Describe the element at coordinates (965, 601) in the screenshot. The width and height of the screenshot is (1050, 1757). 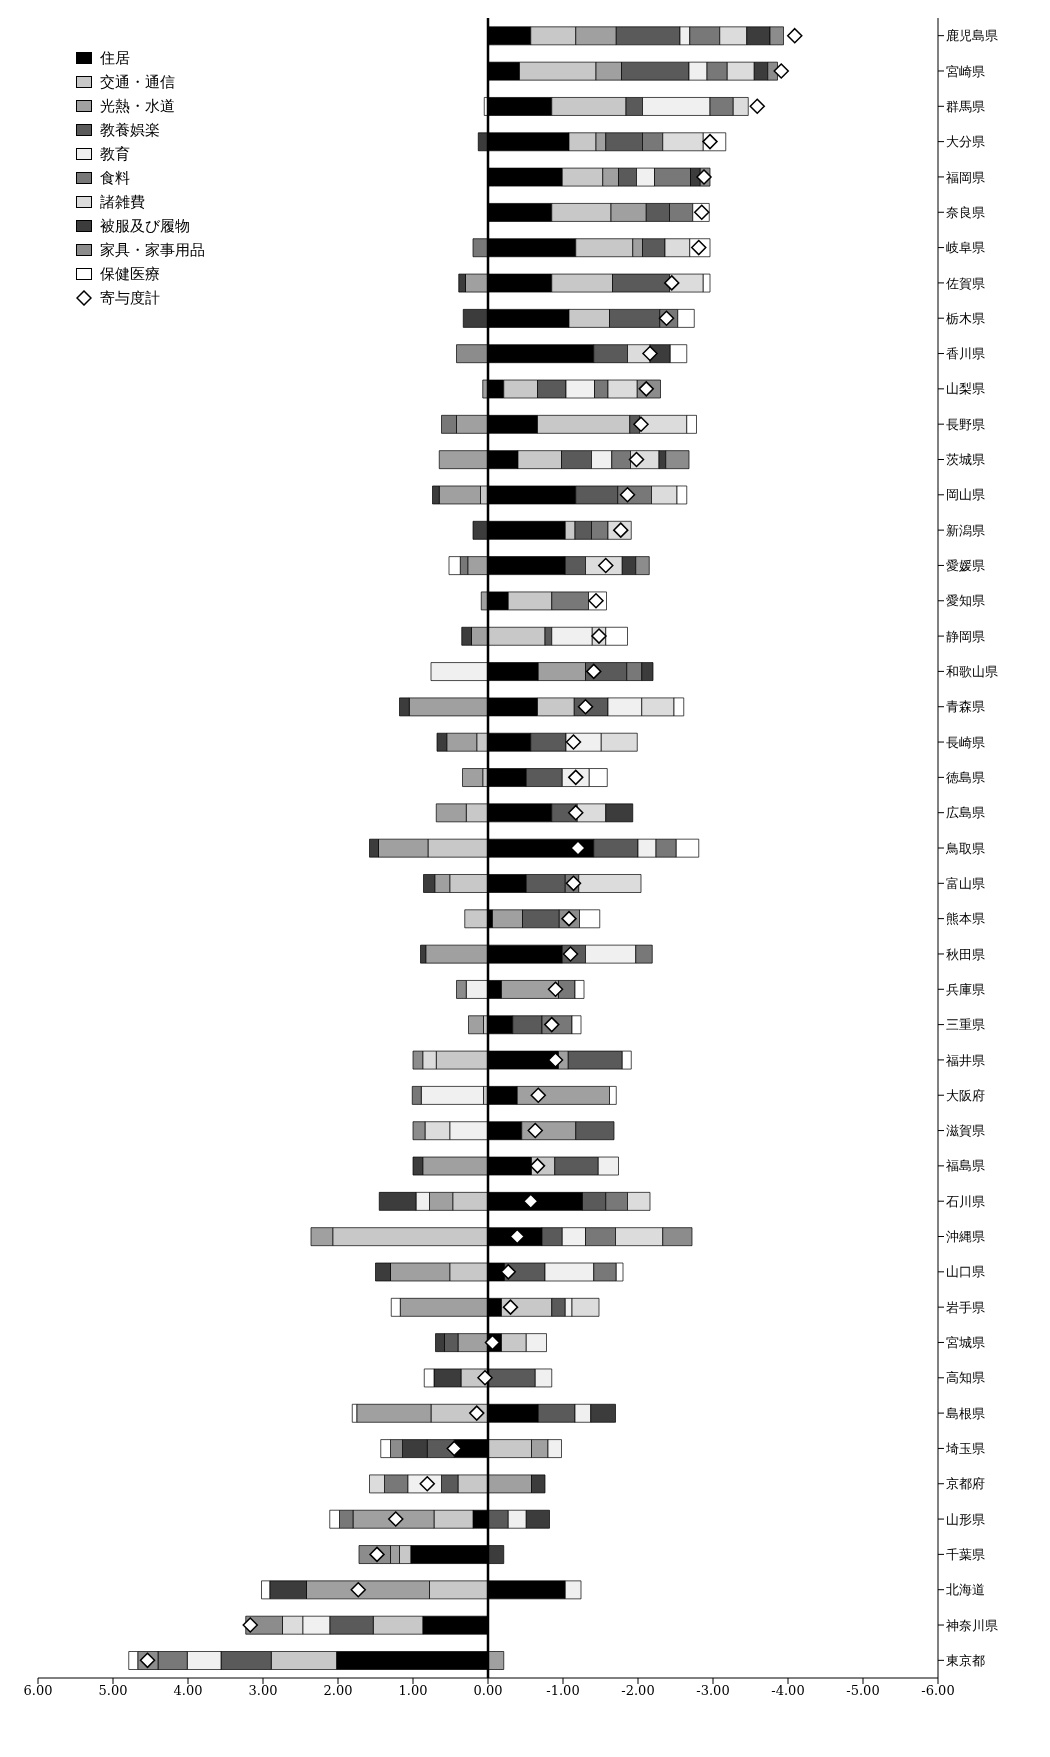
I see `y-tick-label: 愛知県` at that location.